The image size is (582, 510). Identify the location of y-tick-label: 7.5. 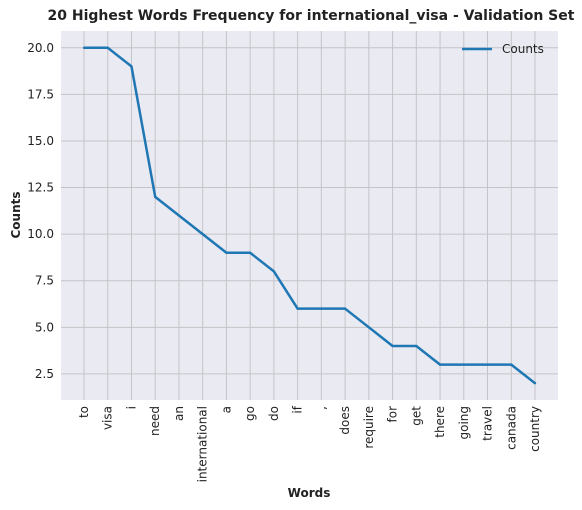
(44, 281).